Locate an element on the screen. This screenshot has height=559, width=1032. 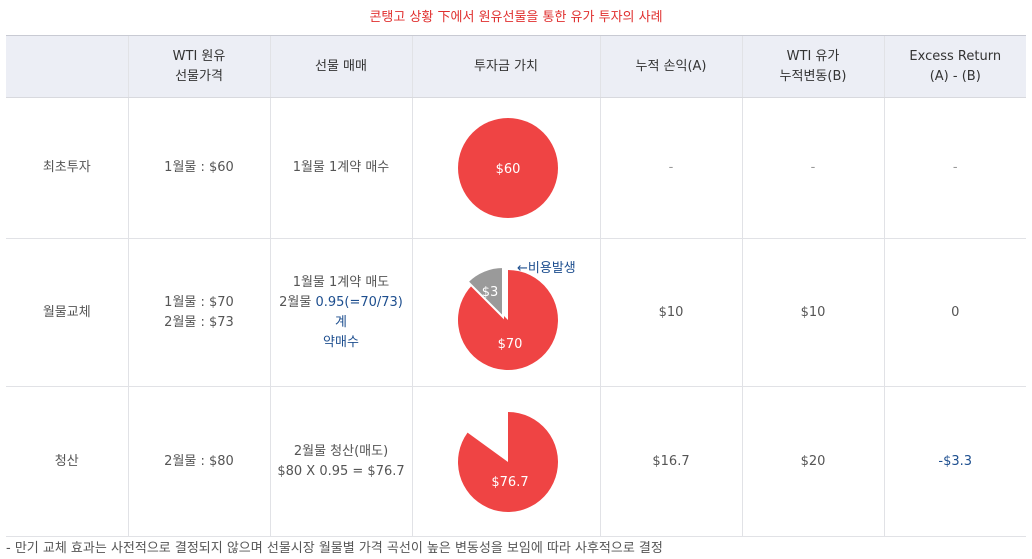
header-wti-change: WTI 유가 누적변동(B) is located at coordinates (812, 66).